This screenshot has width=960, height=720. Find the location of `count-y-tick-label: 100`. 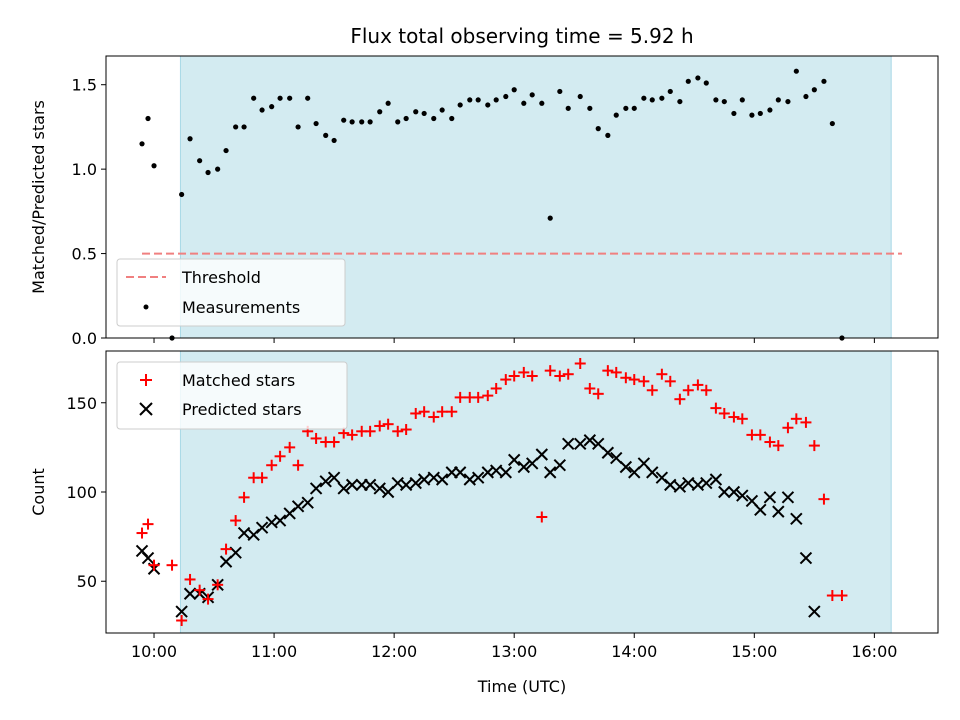

count-y-tick-label: 100 is located at coordinates (81, 492).